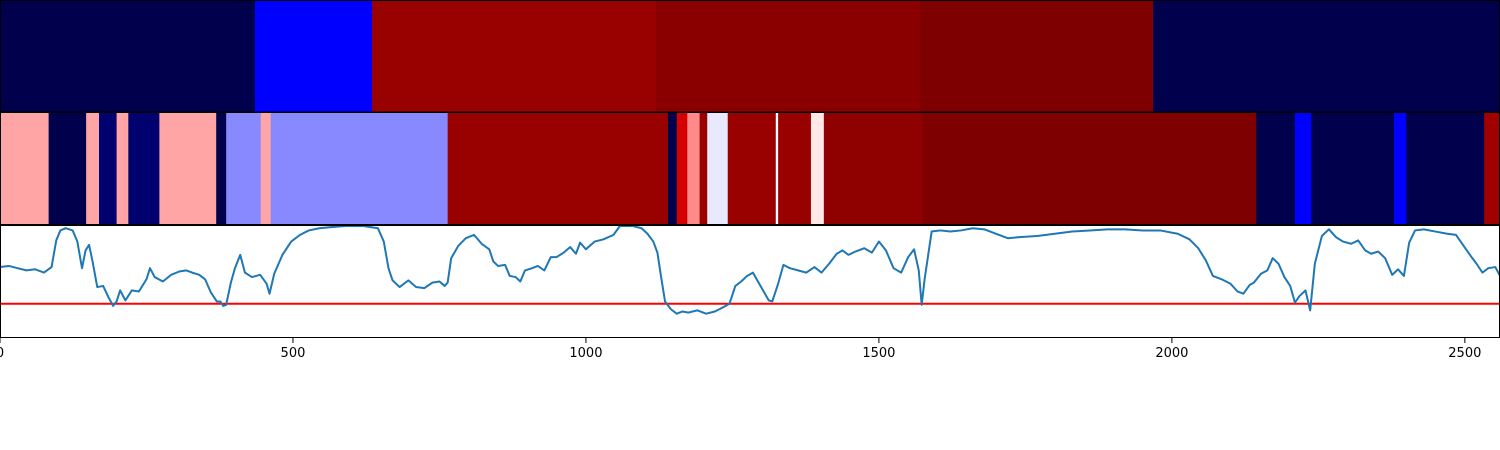 The image size is (1500, 450). I want to click on x-tick-label: 500, so click(293, 353).